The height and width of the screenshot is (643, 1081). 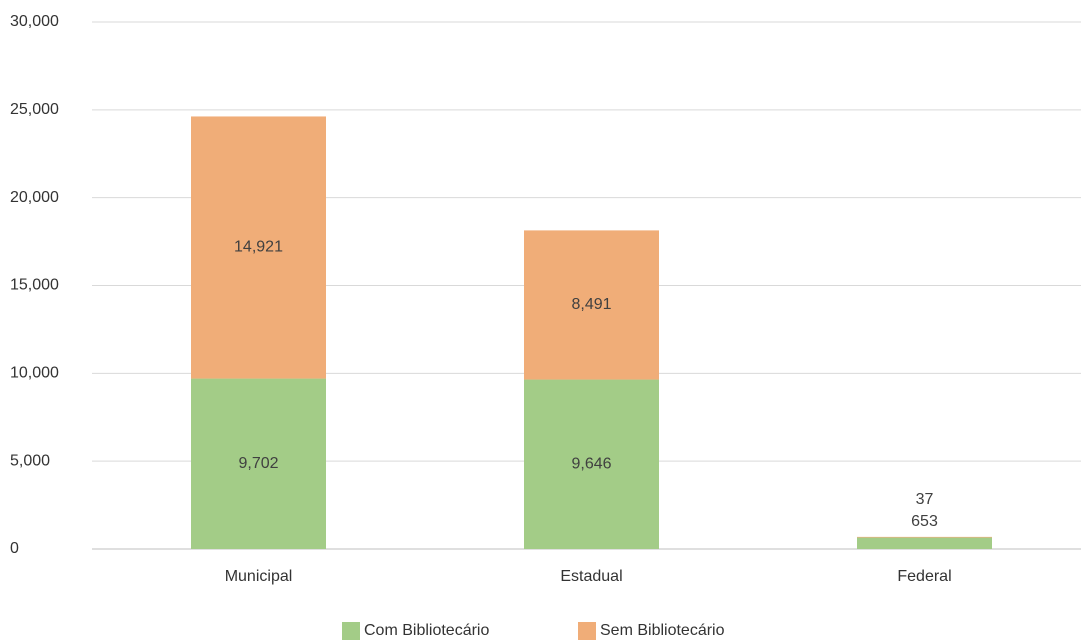 What do you see at coordinates (591, 576) in the screenshot?
I see `x-tick-label: Estadual` at bounding box center [591, 576].